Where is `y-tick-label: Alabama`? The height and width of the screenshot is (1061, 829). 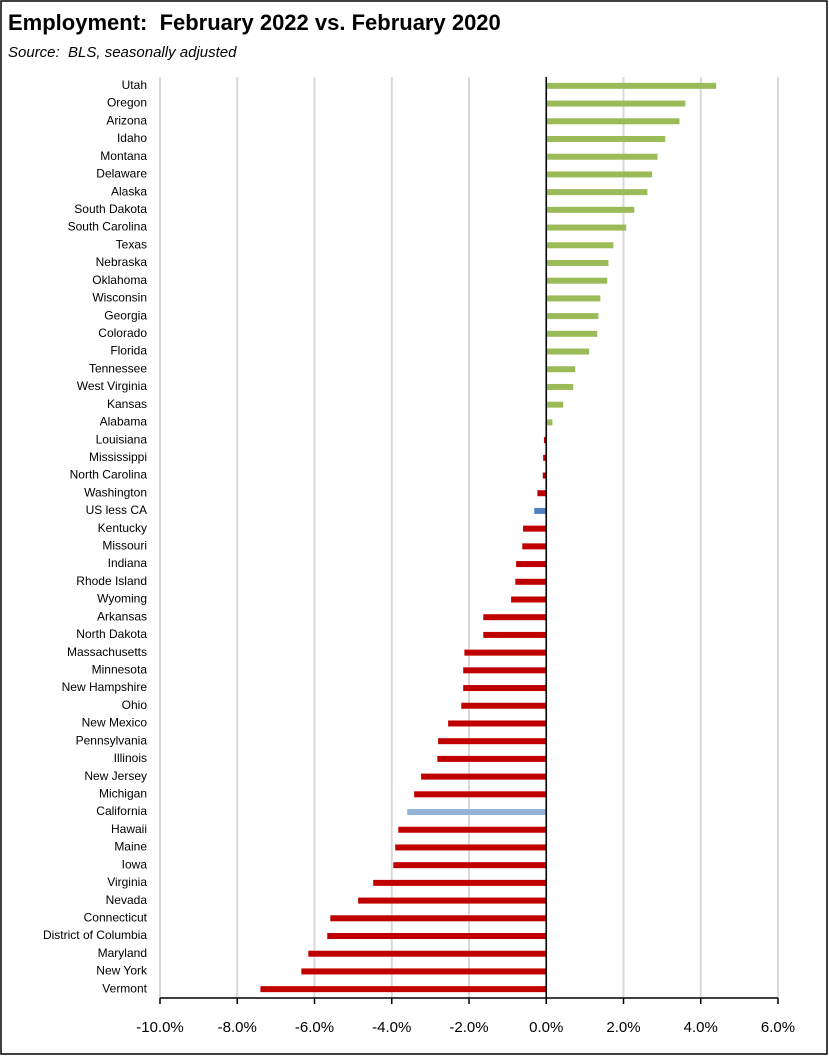 y-tick-label: Alabama is located at coordinates (124, 422).